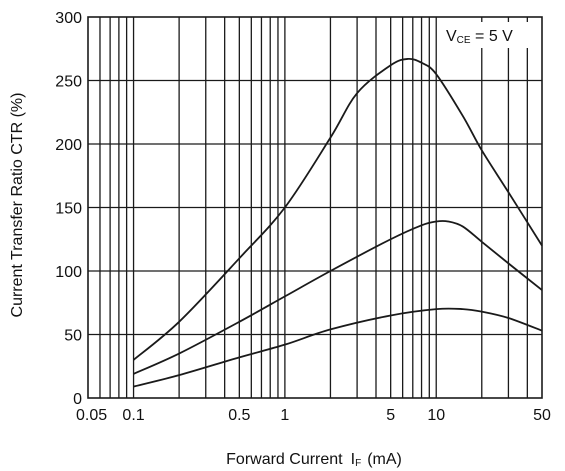 This screenshot has width=565, height=471. I want to click on y-tick-label: 250, so click(68, 82).